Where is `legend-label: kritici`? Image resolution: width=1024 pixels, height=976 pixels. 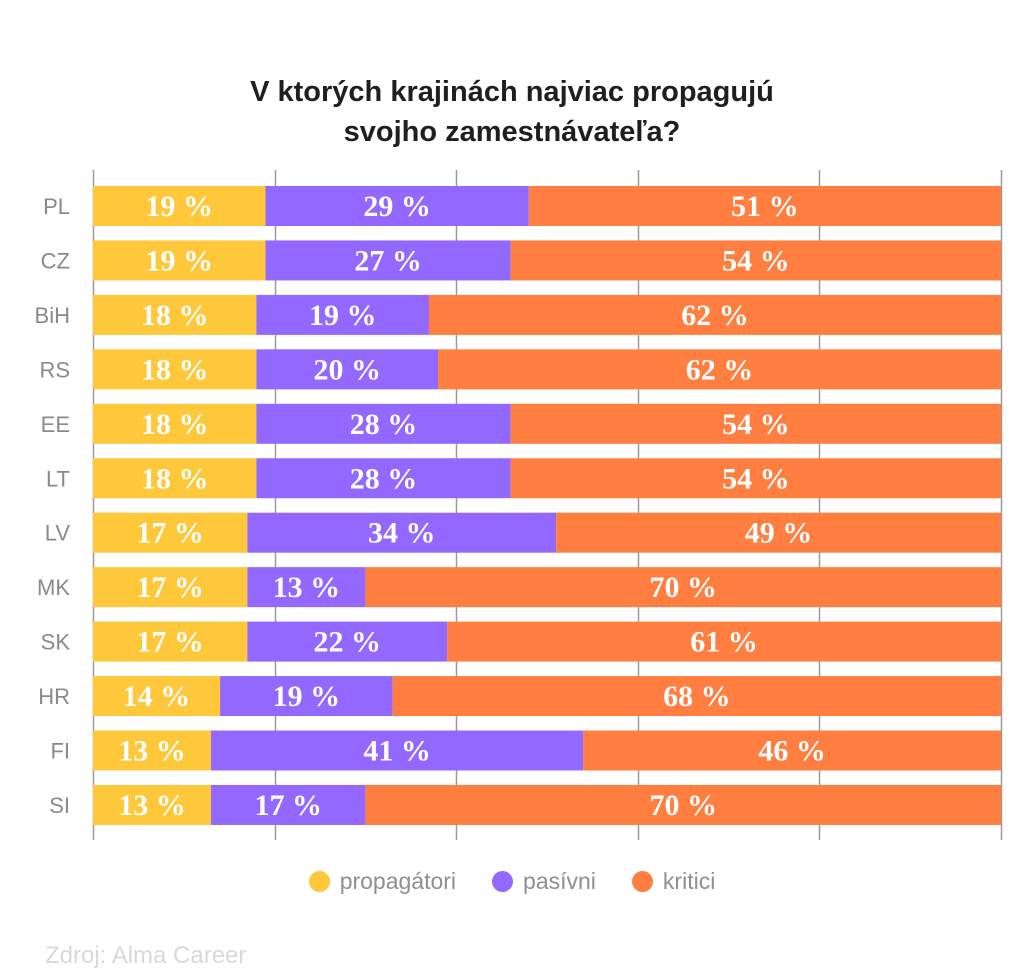 legend-label: kritici is located at coordinates (689, 881).